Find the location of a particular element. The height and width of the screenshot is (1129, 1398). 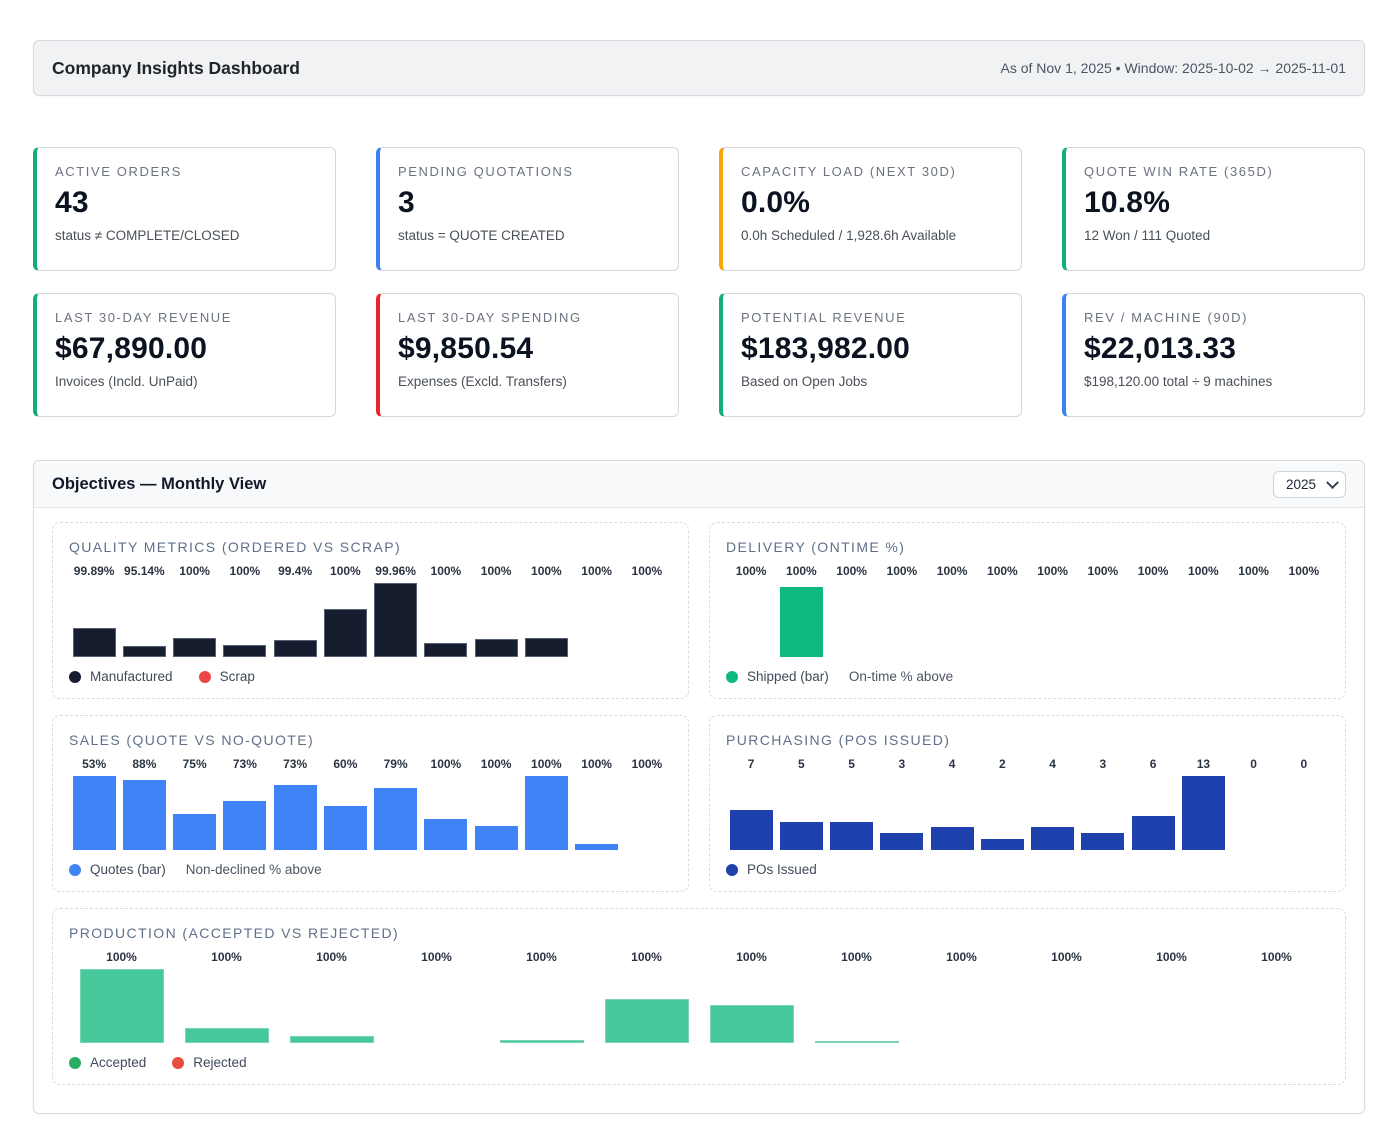

bar-value-label: 75% is located at coordinates (194, 764).